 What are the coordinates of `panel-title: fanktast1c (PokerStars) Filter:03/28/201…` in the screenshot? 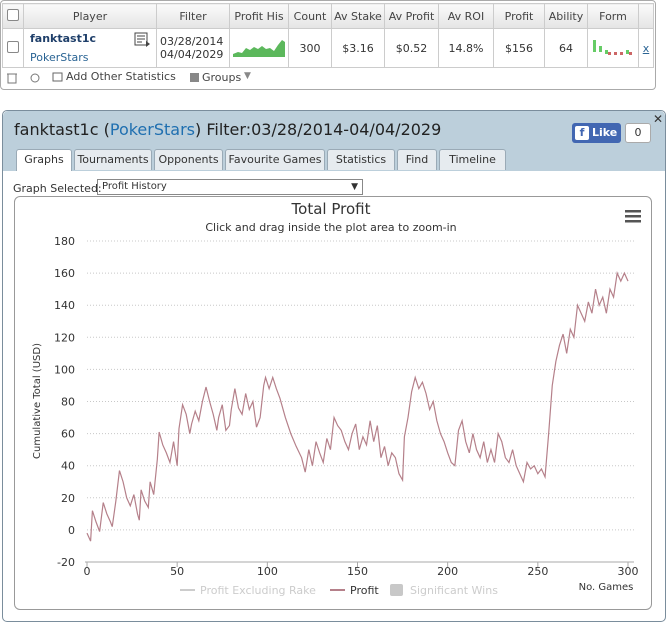 It's located at (227, 129).